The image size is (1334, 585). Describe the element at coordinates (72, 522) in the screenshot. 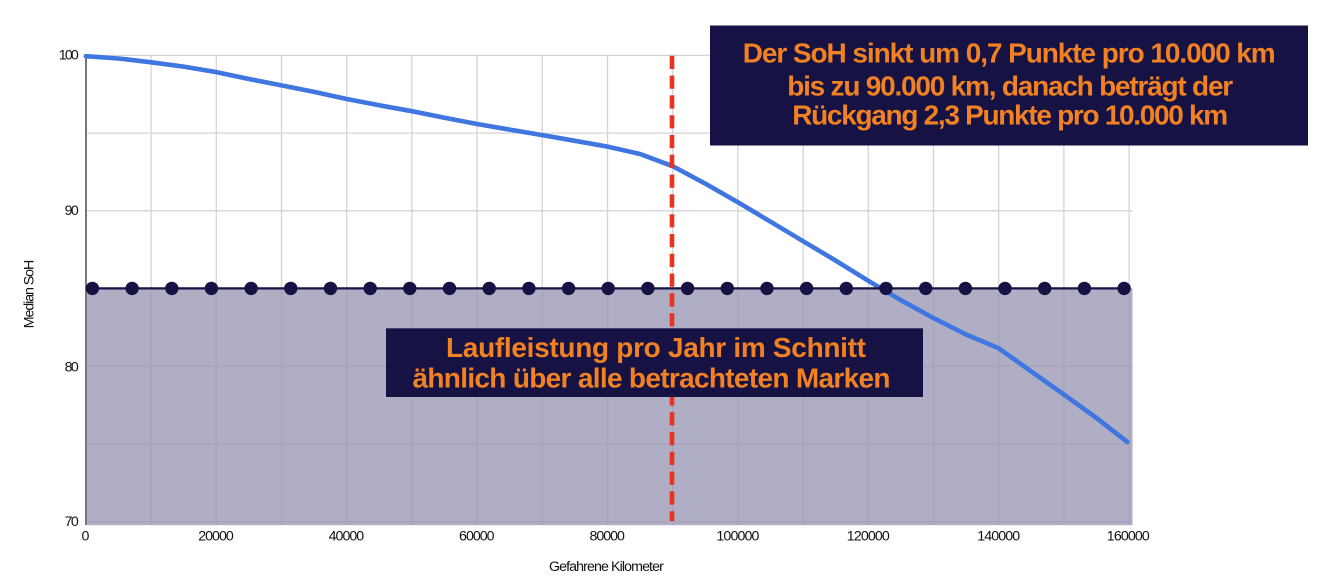

I see `svg-text: 70` at that location.